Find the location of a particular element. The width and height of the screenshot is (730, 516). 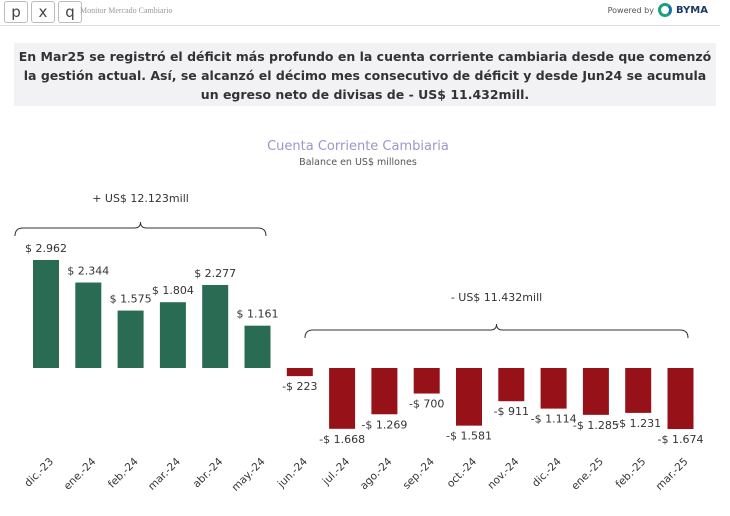

data-label: $ 1.575 is located at coordinates (131, 299).